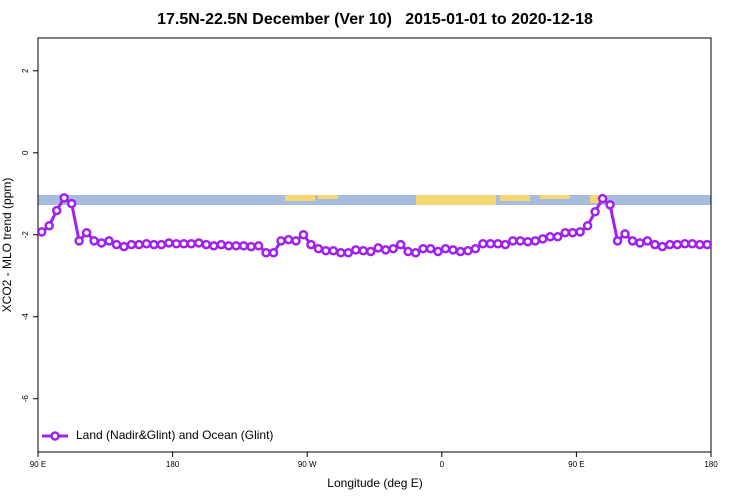  Describe the element at coordinates (7, 245) in the screenshot. I see `y-axis-label: XCO2 - MLO trend (ppm)` at that location.